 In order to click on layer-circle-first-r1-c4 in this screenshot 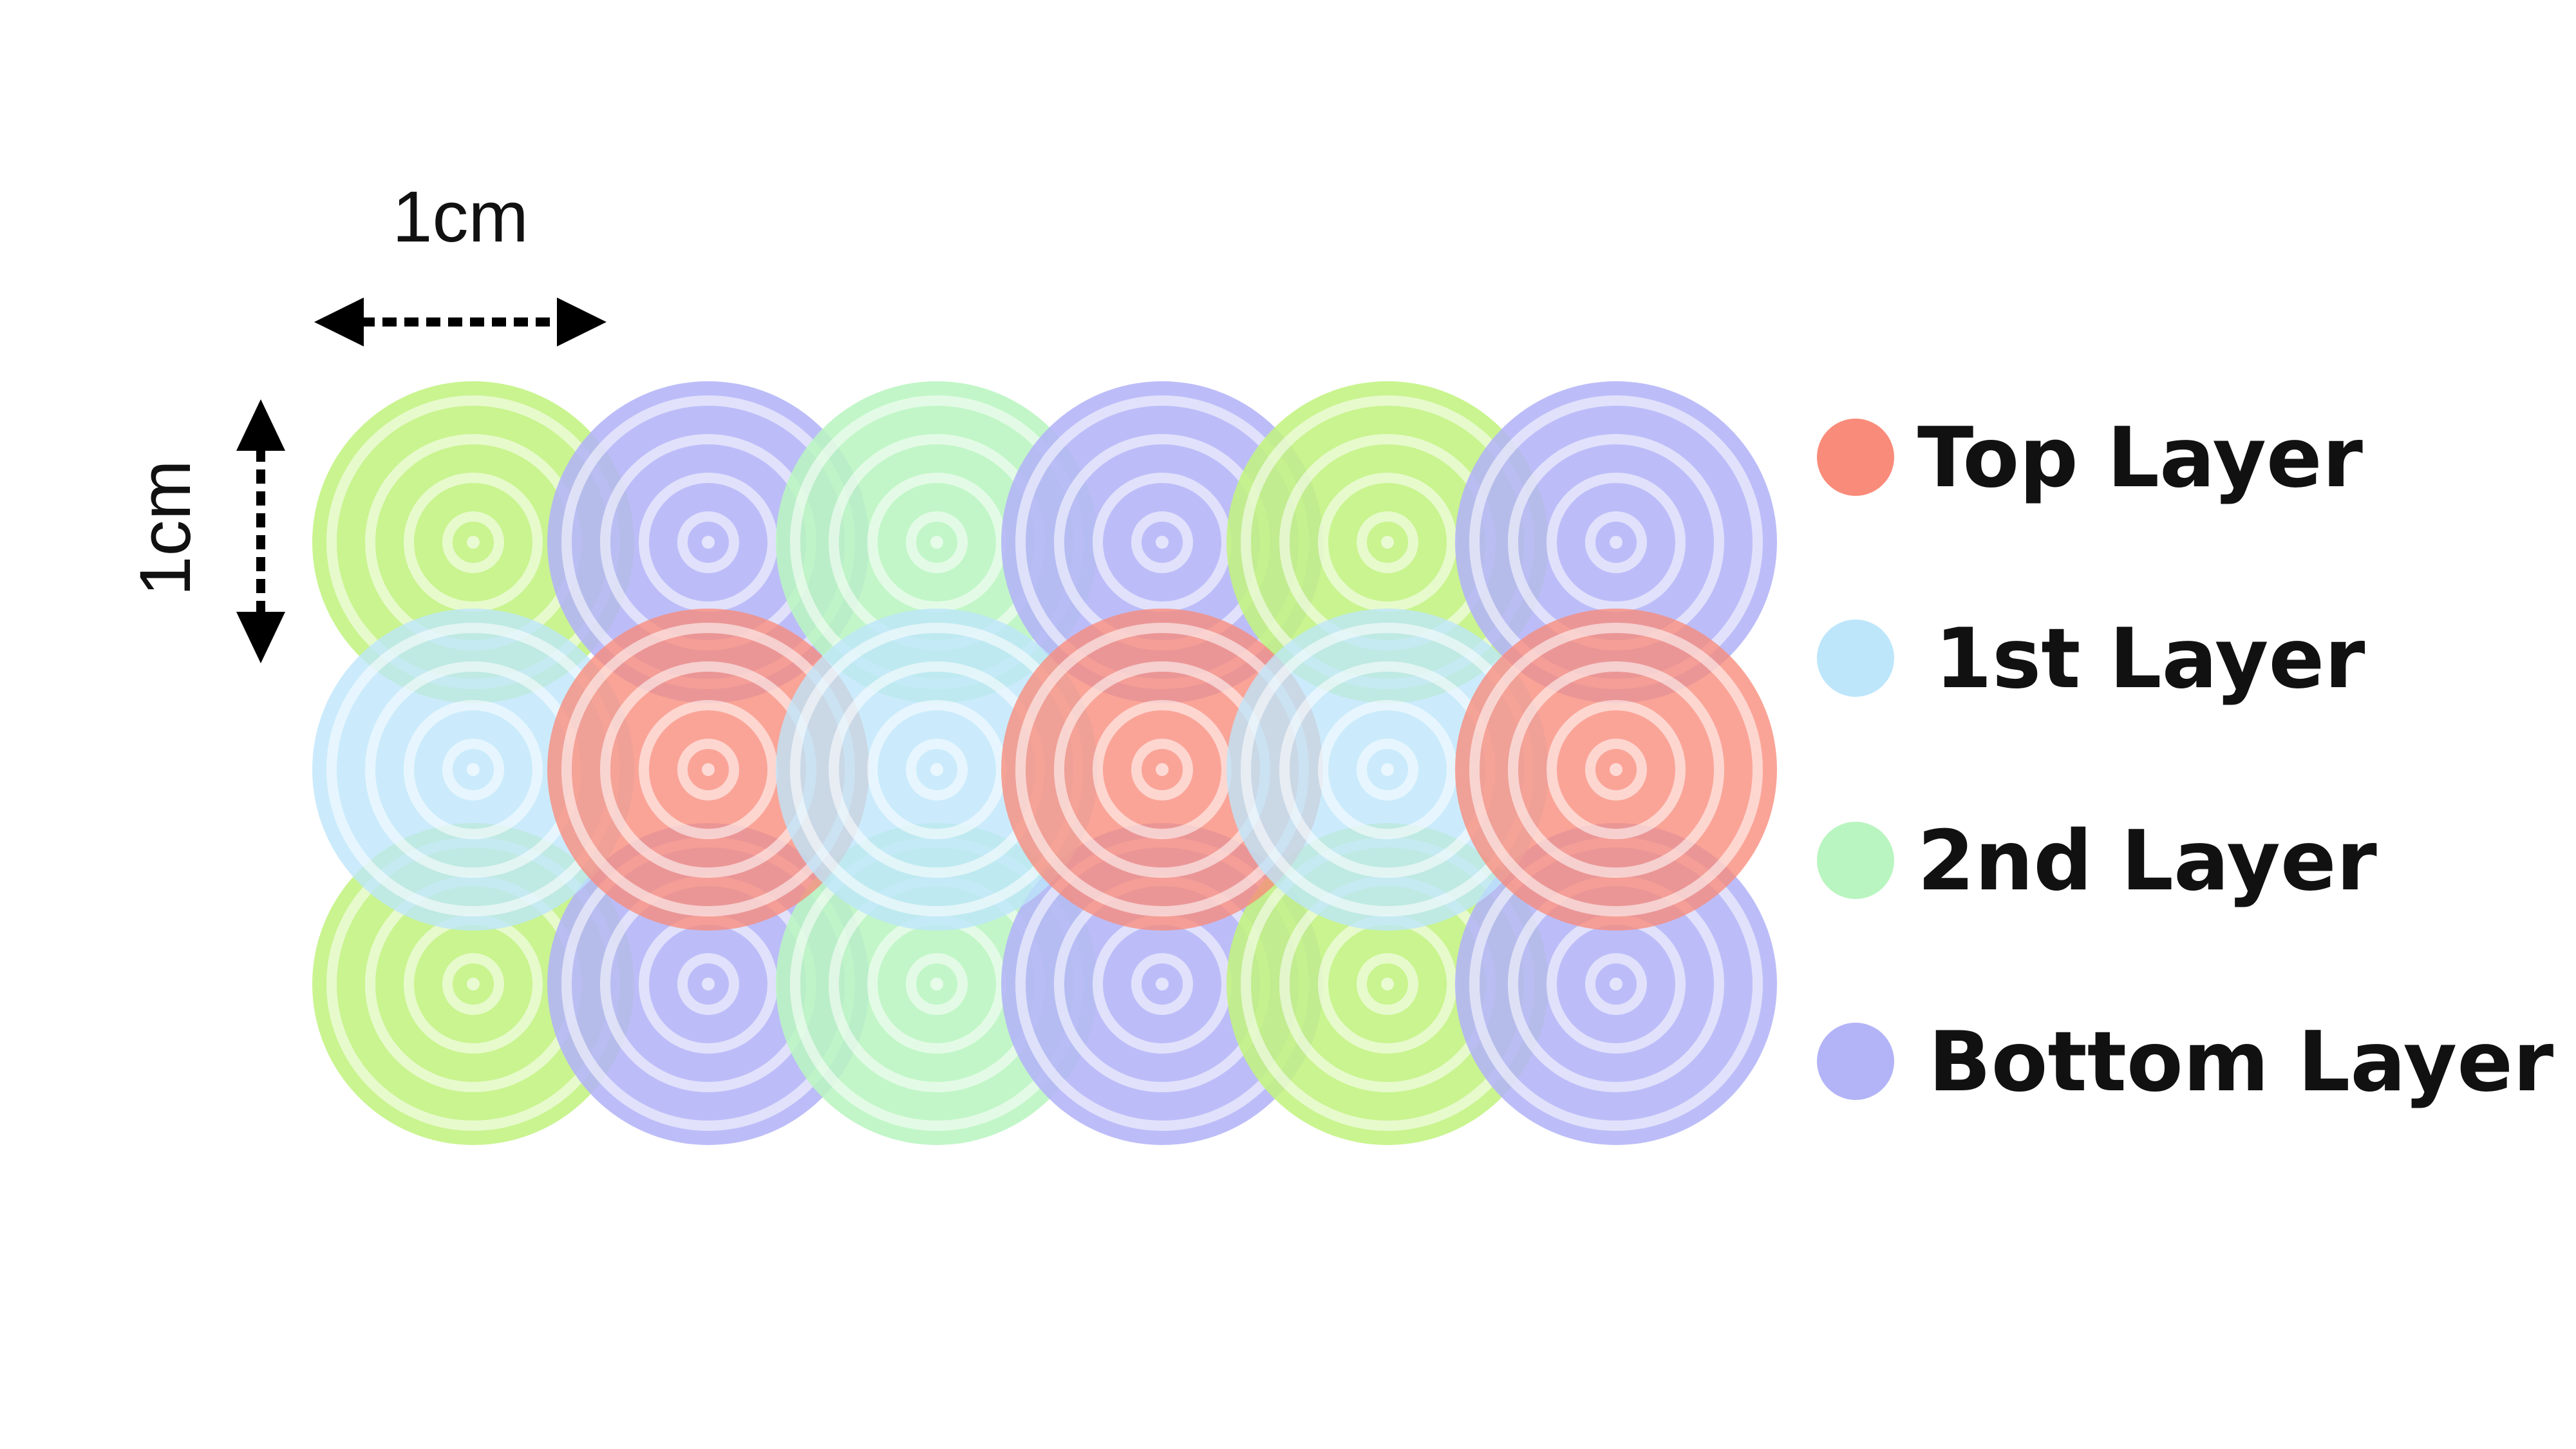, I will do `click(1387, 770)`.